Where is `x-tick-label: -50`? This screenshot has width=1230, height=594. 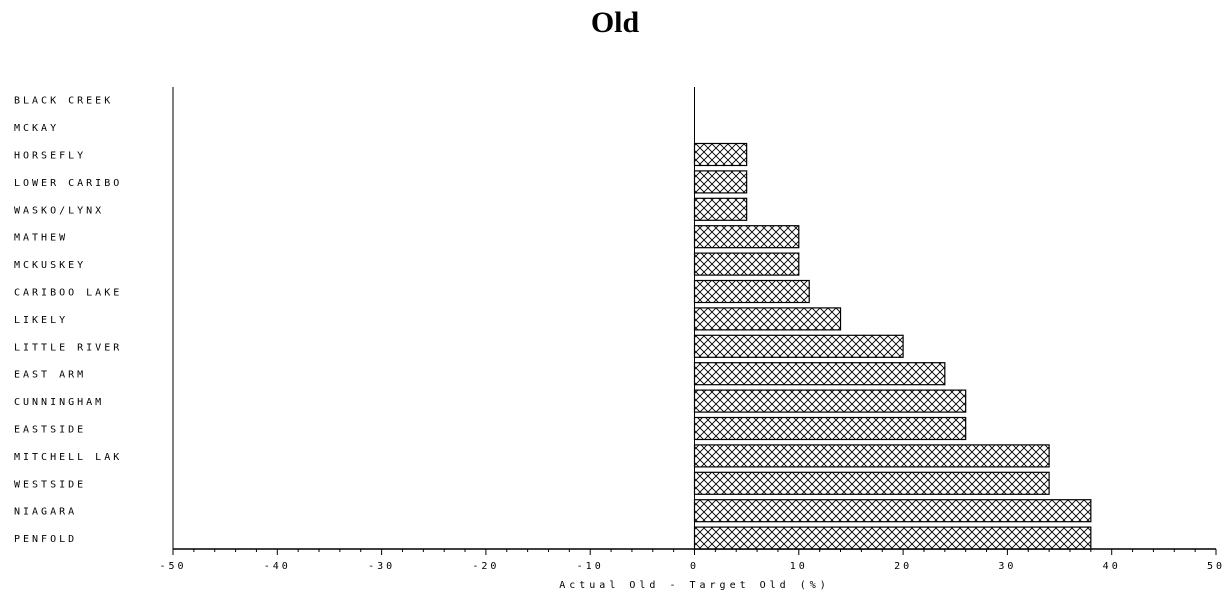 x-tick-label: -50 is located at coordinates (172, 566).